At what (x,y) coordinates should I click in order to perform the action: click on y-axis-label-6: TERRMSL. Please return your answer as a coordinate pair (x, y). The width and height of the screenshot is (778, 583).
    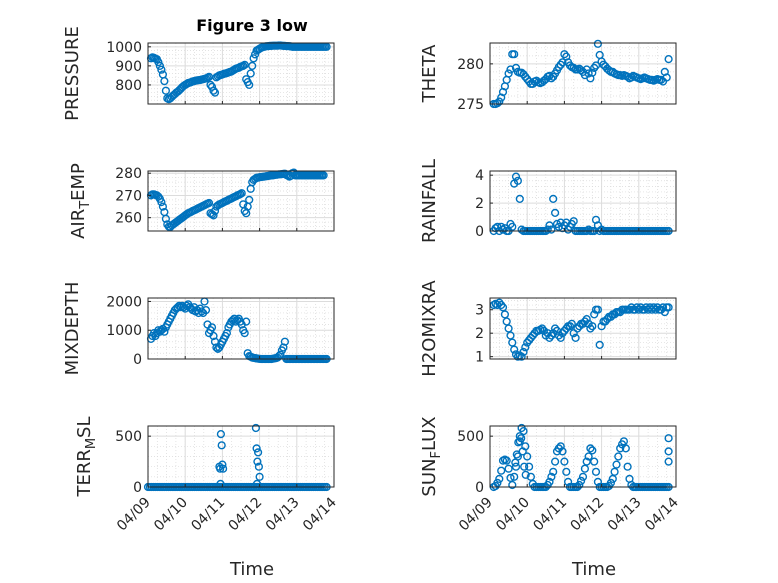
    Looking at the image, I should click on (86, 456).